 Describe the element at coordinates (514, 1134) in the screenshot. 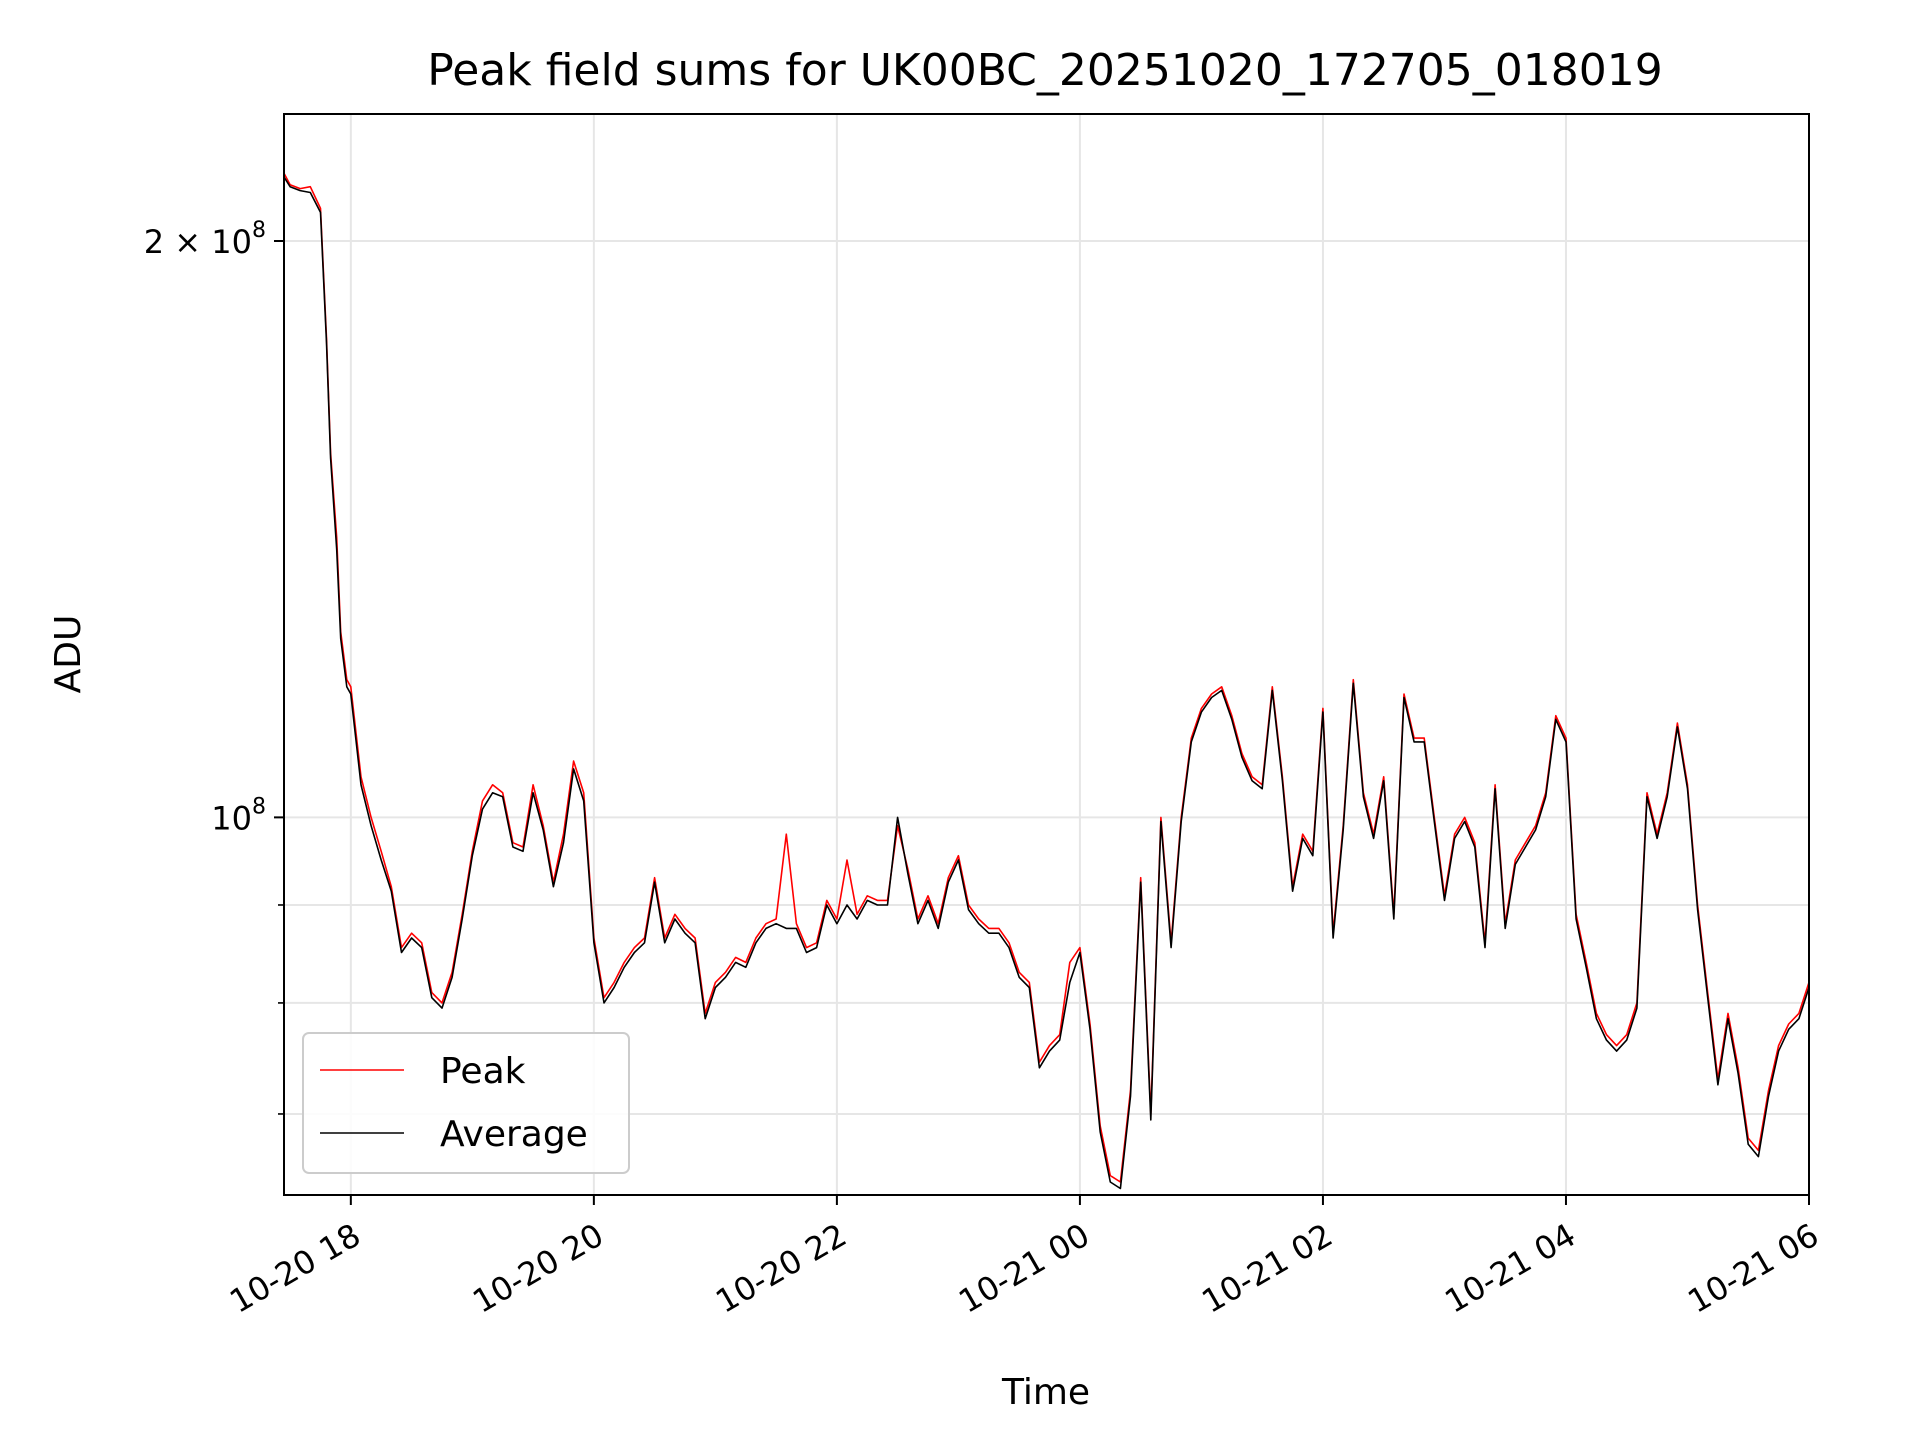

I see `legend-label-average: Average` at that location.